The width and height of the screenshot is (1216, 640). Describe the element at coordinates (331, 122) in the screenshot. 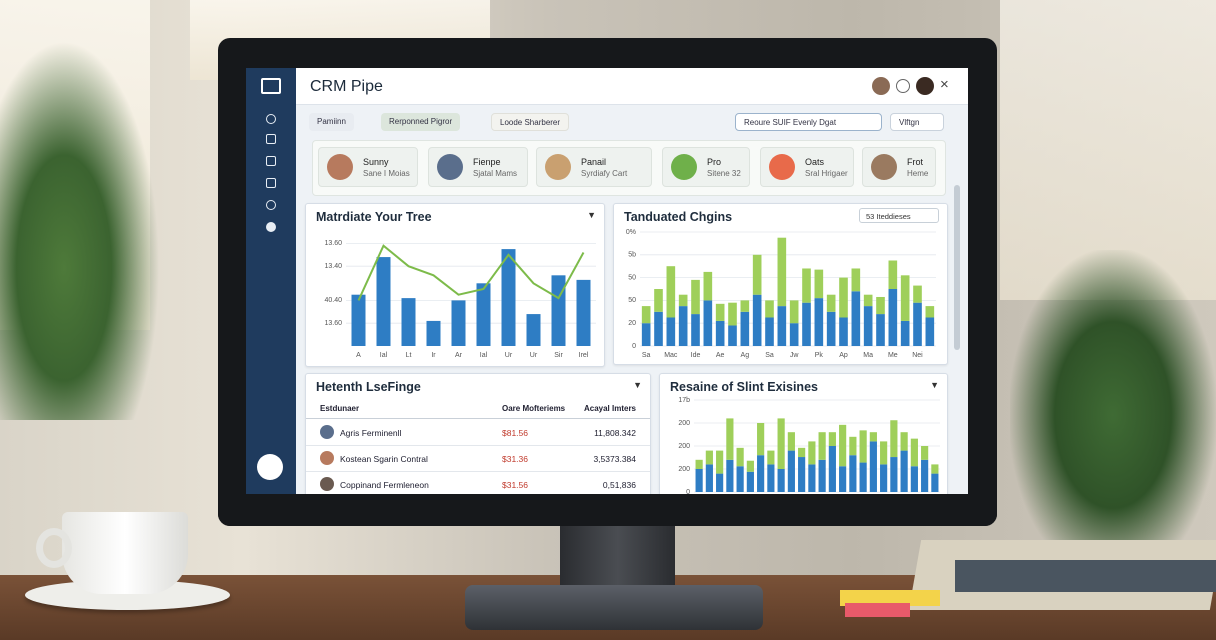

I see `filter-chip: Pamiinn` at that location.